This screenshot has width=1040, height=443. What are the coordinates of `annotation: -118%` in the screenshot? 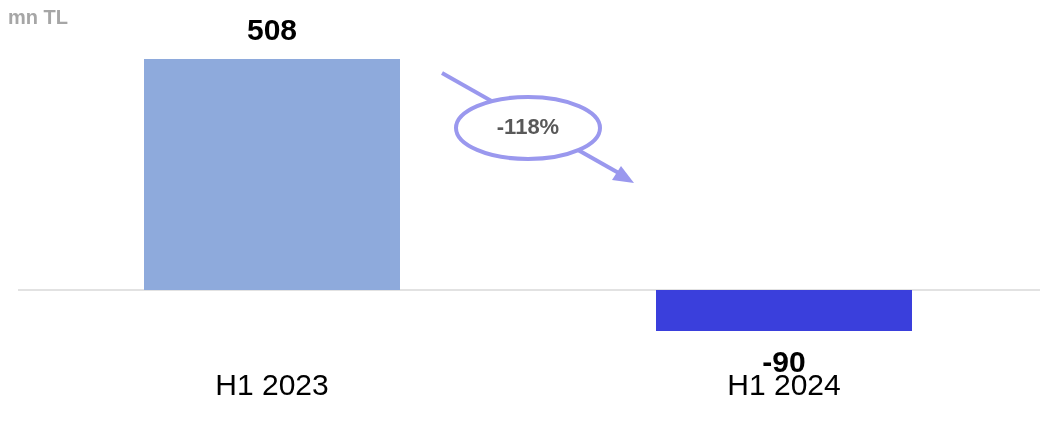 It's located at (528, 127).